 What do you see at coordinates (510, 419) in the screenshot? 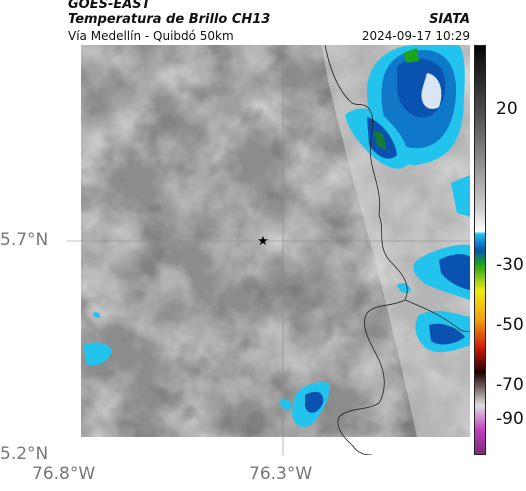
I see `colorbar-tick-label: -90` at bounding box center [510, 419].